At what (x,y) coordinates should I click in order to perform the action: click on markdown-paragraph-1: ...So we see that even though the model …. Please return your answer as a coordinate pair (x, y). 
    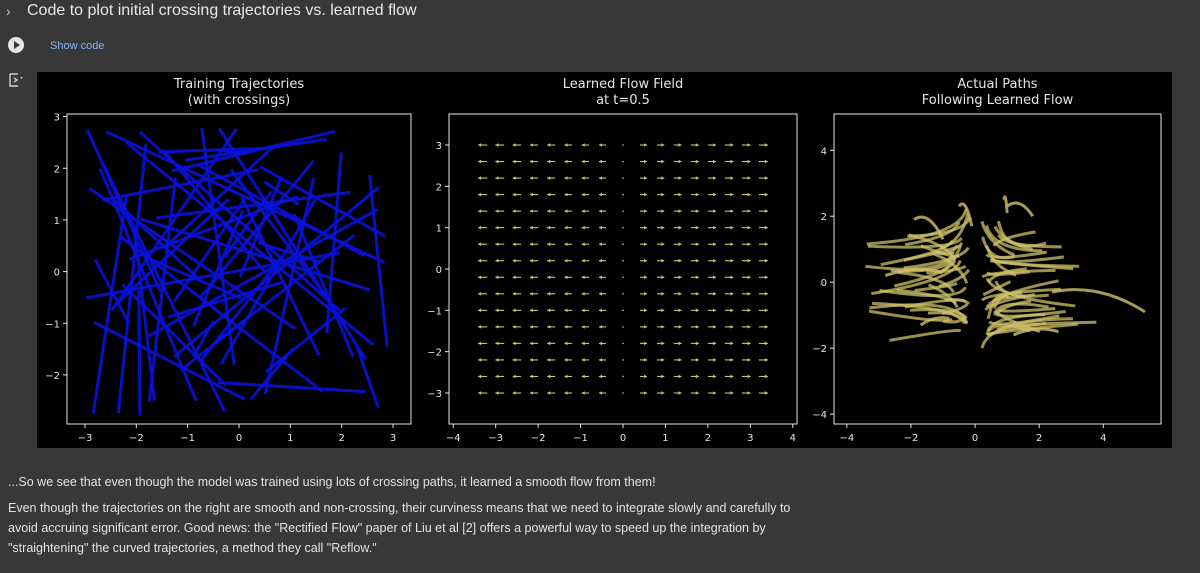
    Looking at the image, I should click on (332, 482).